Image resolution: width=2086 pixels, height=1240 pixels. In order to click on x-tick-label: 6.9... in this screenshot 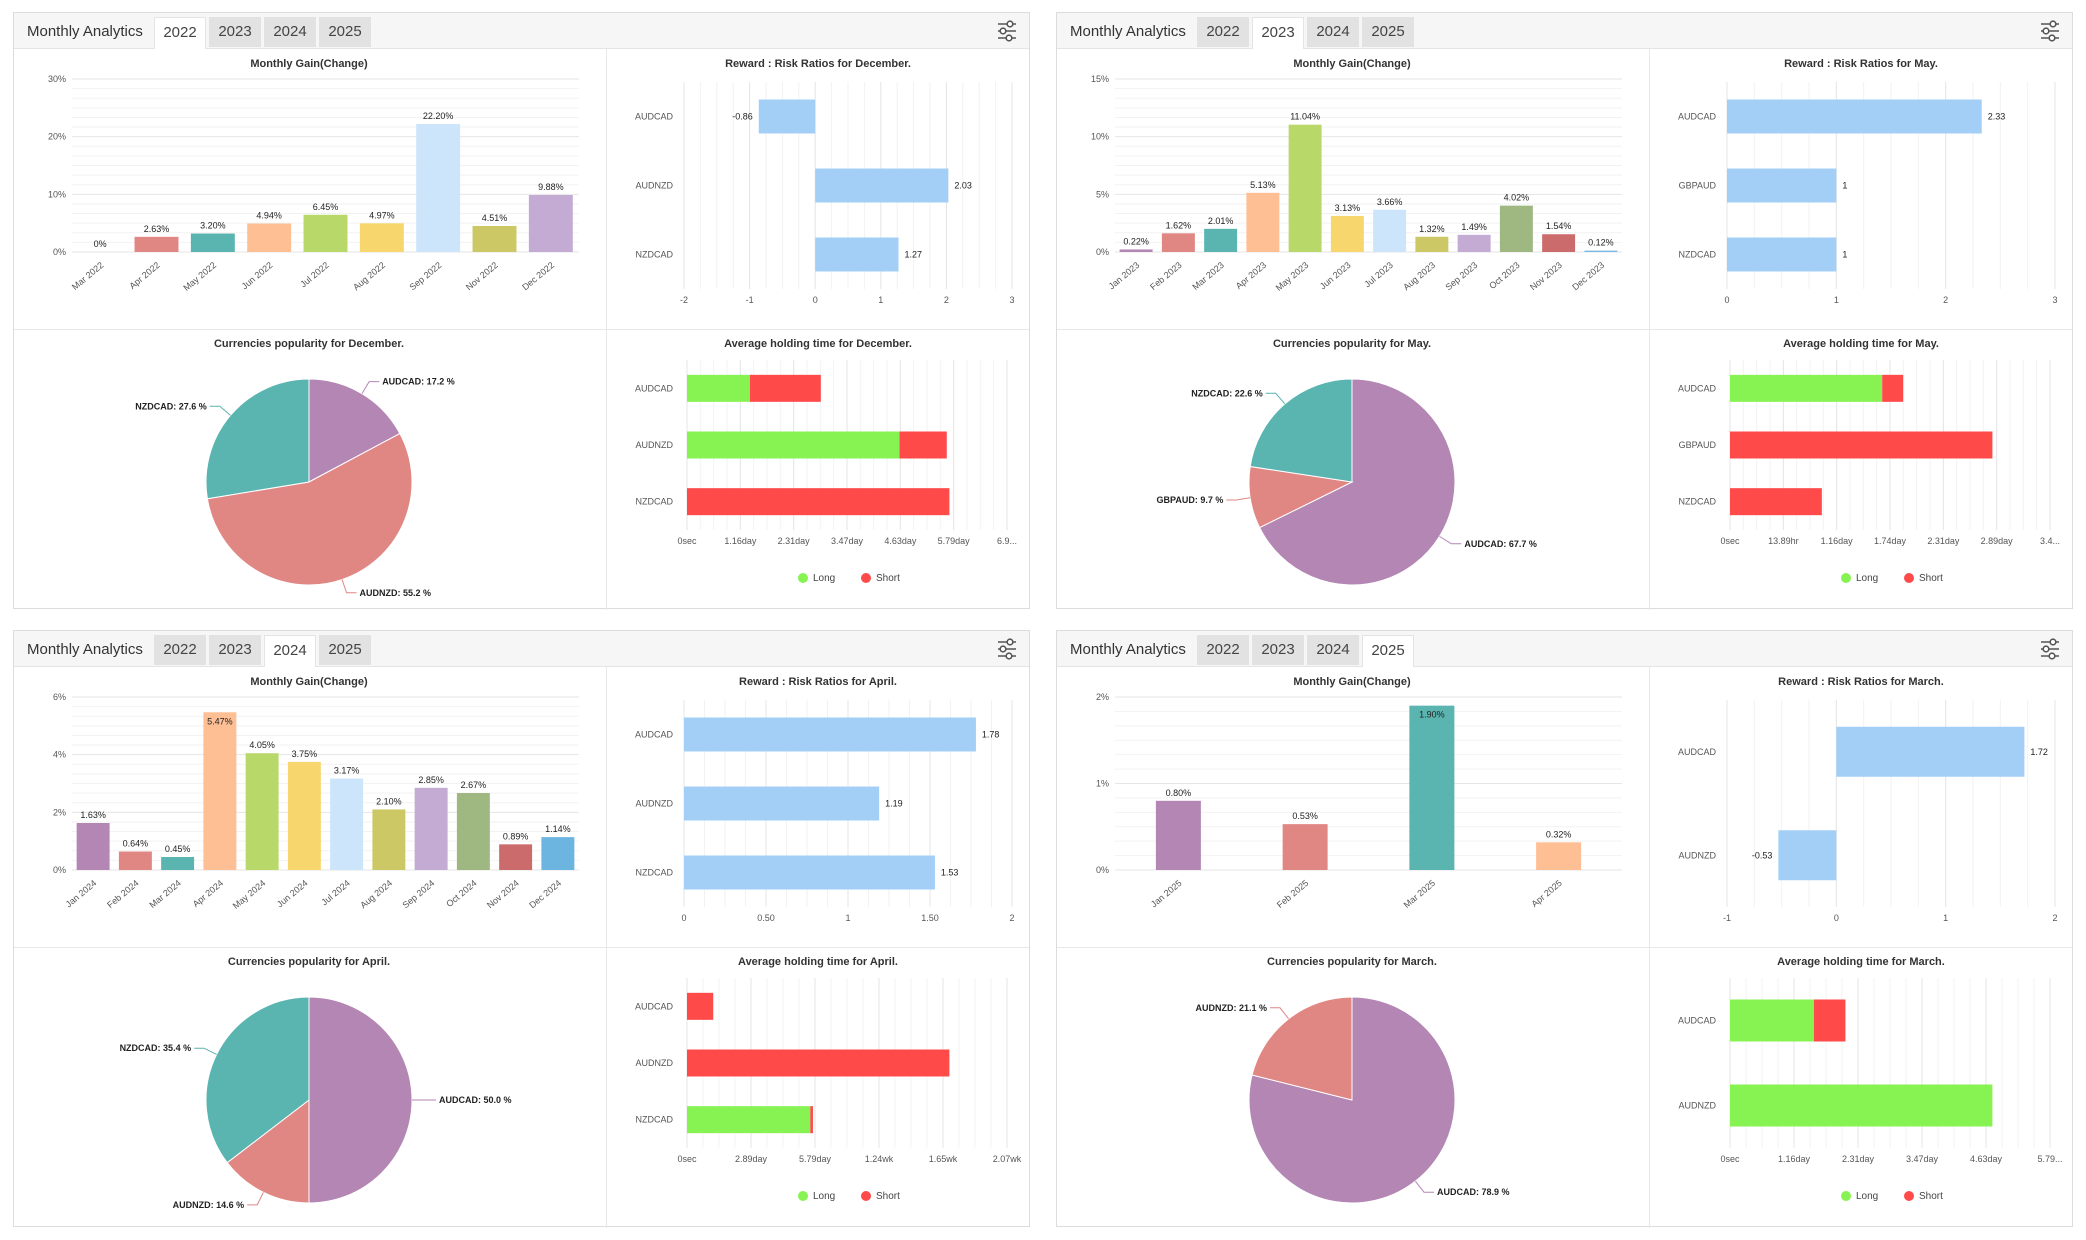, I will do `click(1007, 541)`.